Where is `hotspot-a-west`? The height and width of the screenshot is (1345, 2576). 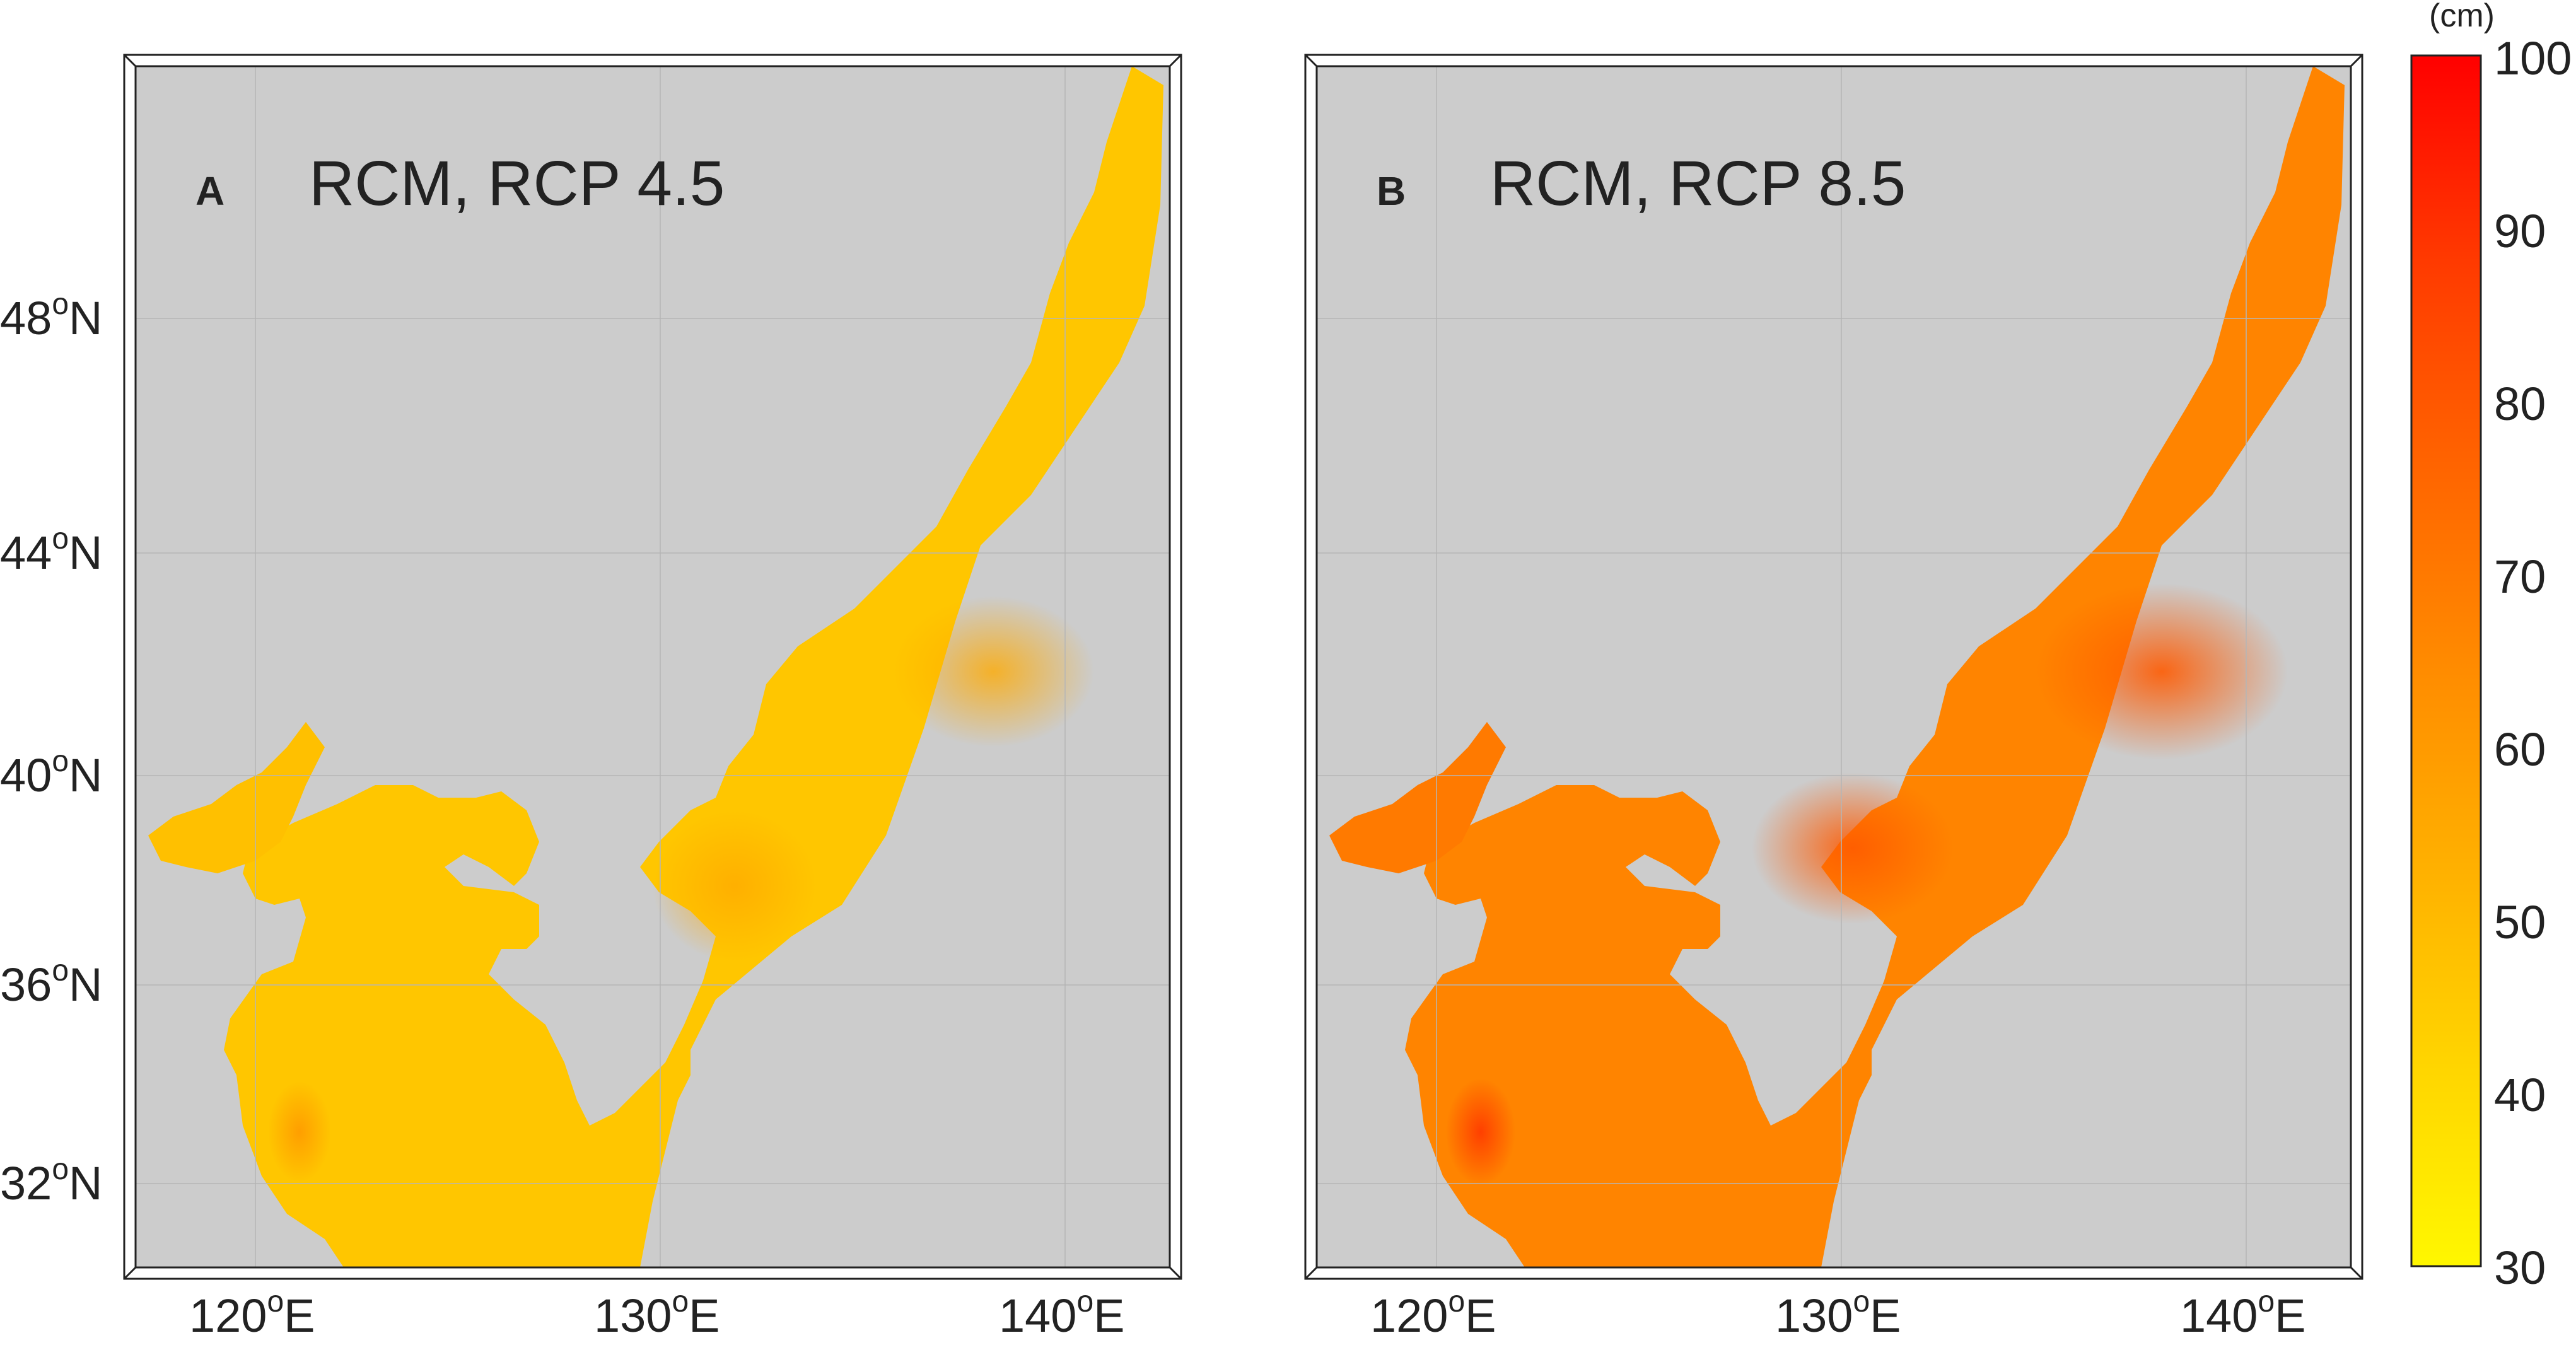 hotspot-a-west is located at coordinates (735, 886).